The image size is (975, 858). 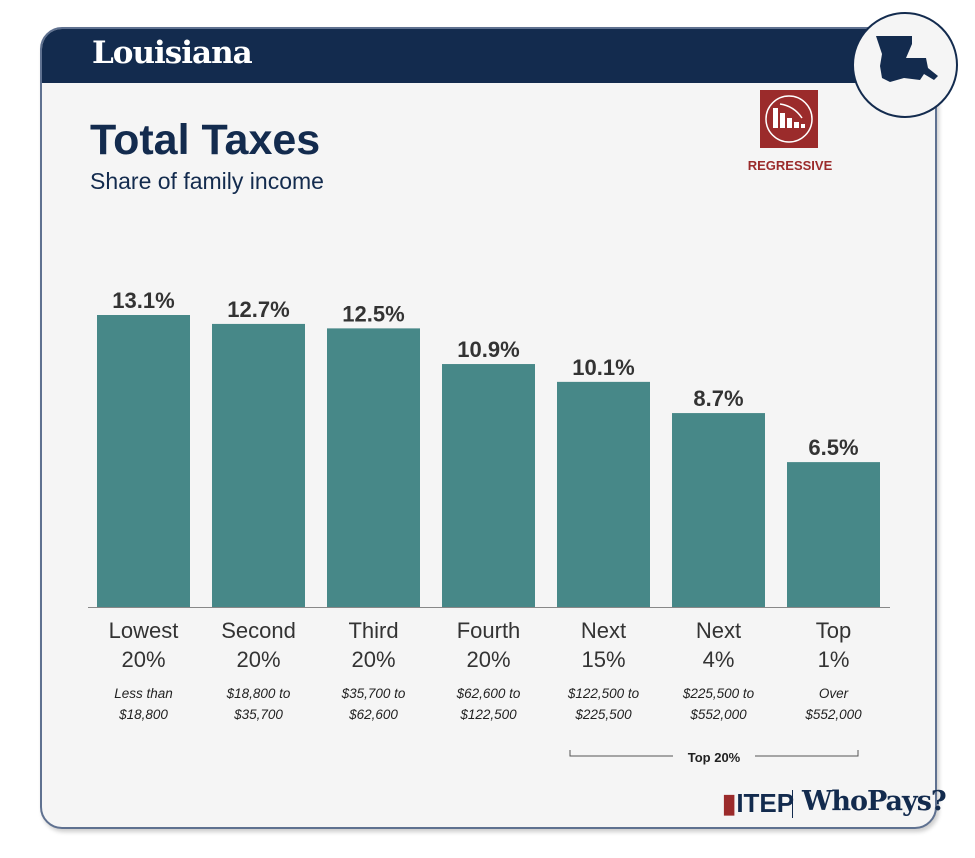 What do you see at coordinates (603, 367) in the screenshot?
I see `data-label: 10.1%` at bounding box center [603, 367].